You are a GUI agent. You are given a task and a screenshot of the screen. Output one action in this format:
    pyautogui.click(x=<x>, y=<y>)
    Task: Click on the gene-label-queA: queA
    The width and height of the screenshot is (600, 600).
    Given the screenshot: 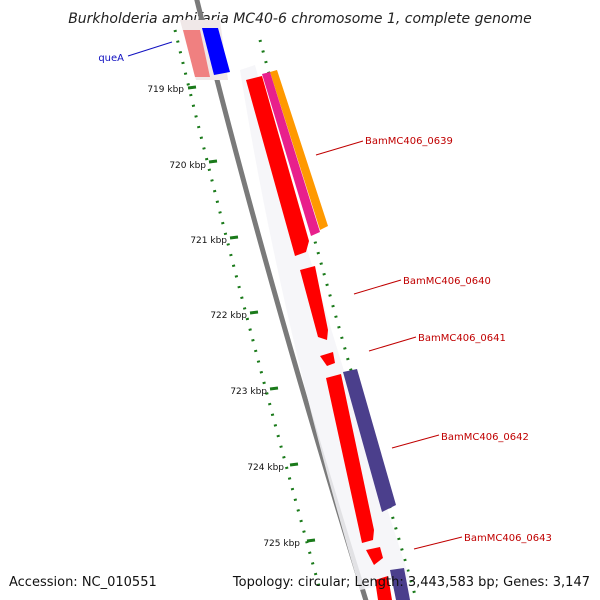 What is the action you would take?
    pyautogui.click(x=111, y=58)
    